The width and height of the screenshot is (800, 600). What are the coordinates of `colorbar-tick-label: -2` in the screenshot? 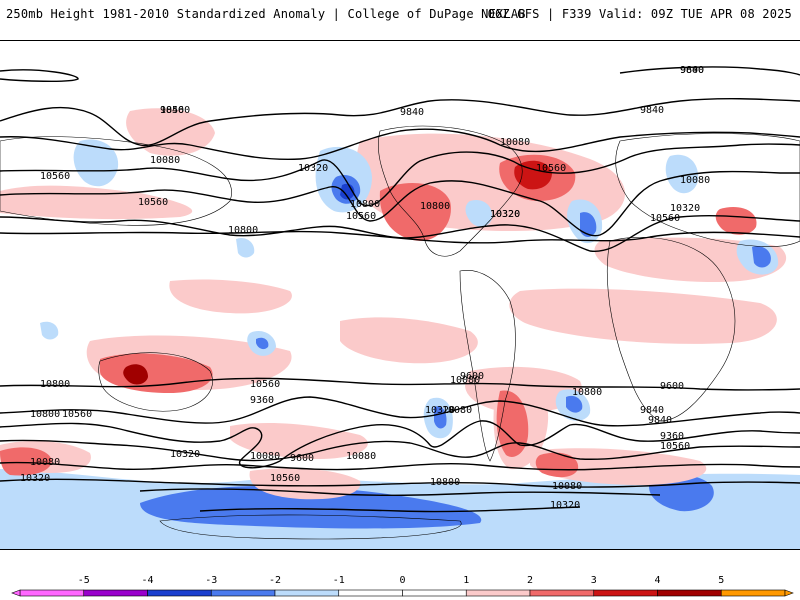 It's located at (275, 580).